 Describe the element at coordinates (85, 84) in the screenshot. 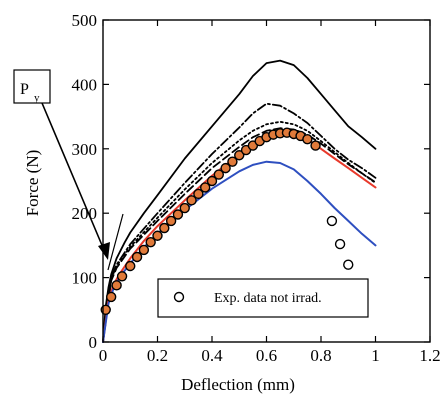

I see `y-tick-label: 400` at that location.